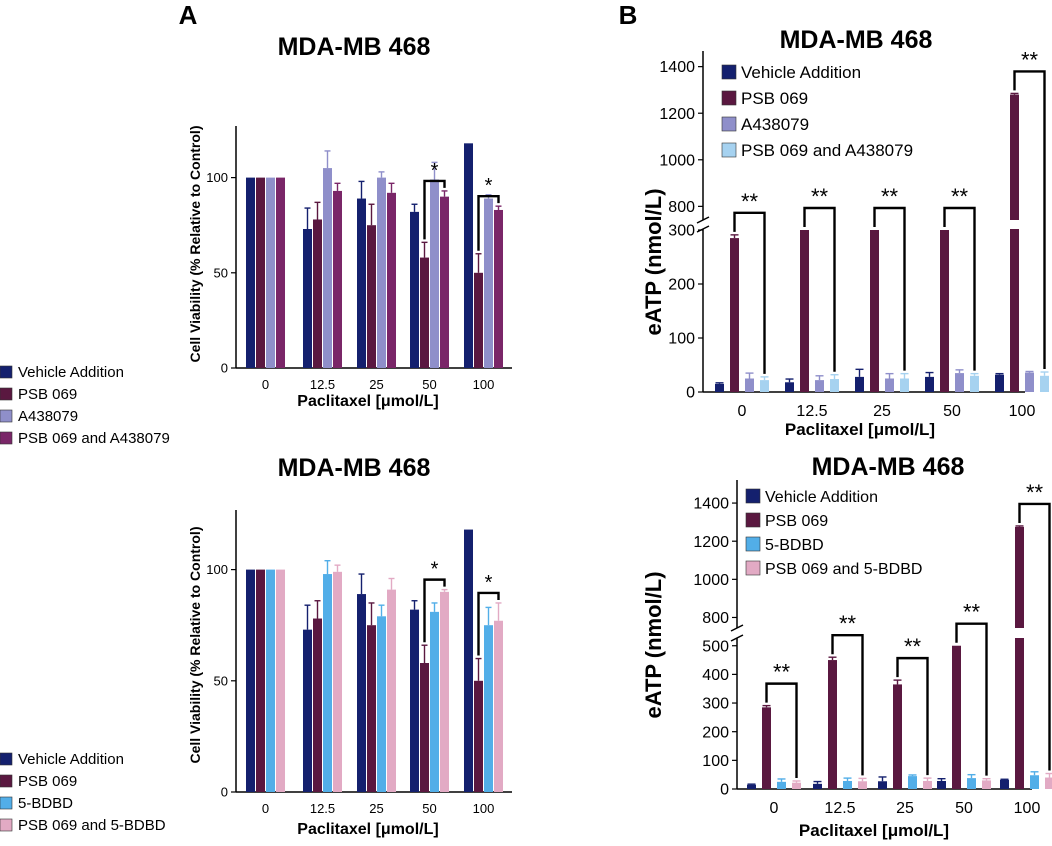 This screenshot has width=1052, height=846. Describe the element at coordinates (715, 646) in the screenshot. I see `y-tick-label: 500` at that location.